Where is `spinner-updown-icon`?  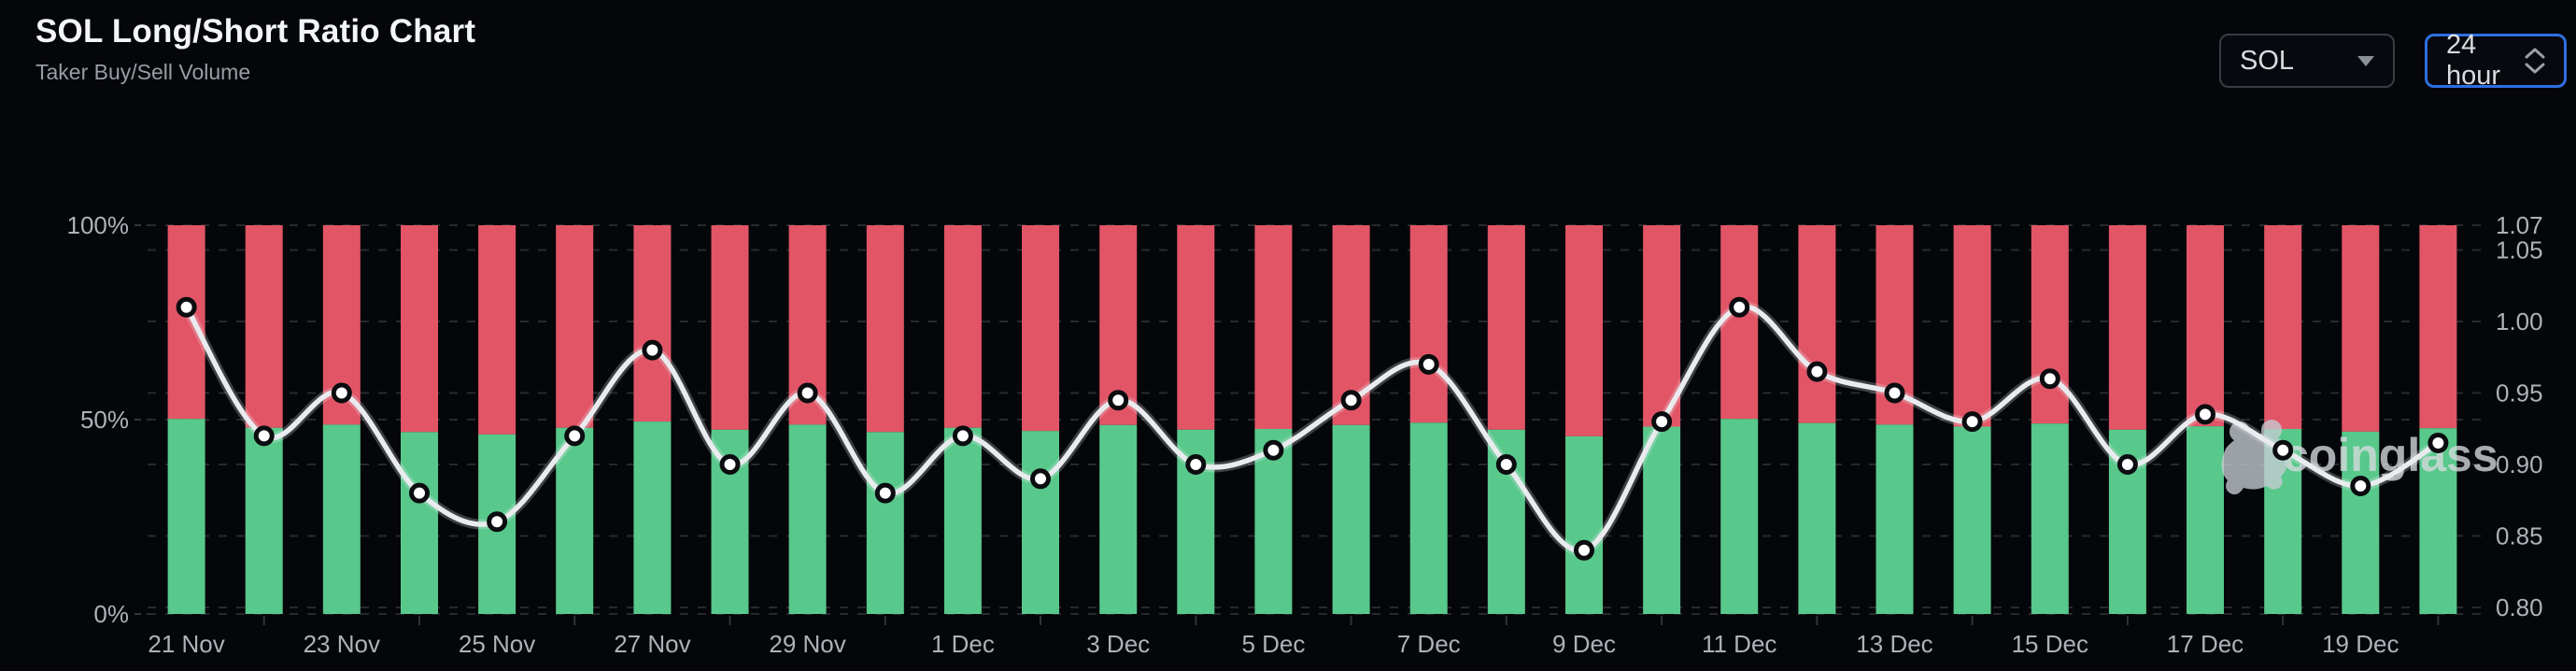
spinner-updown-icon is located at coordinates (2535, 61).